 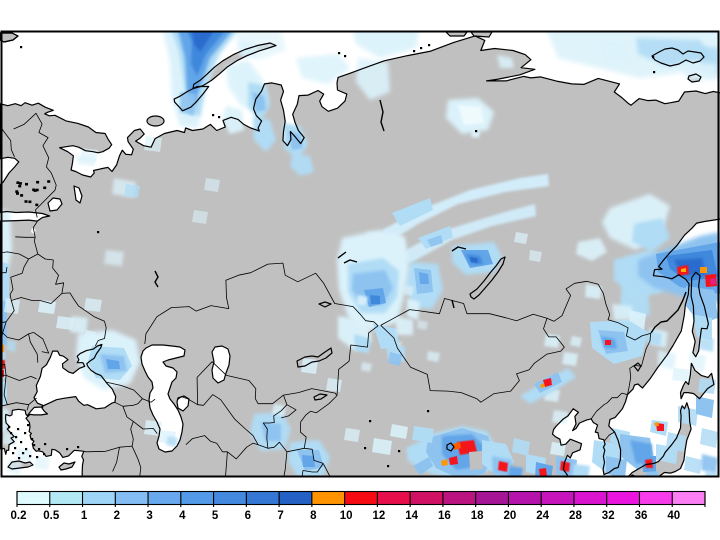 I want to click on svg-text: 16, so click(x=444, y=516).